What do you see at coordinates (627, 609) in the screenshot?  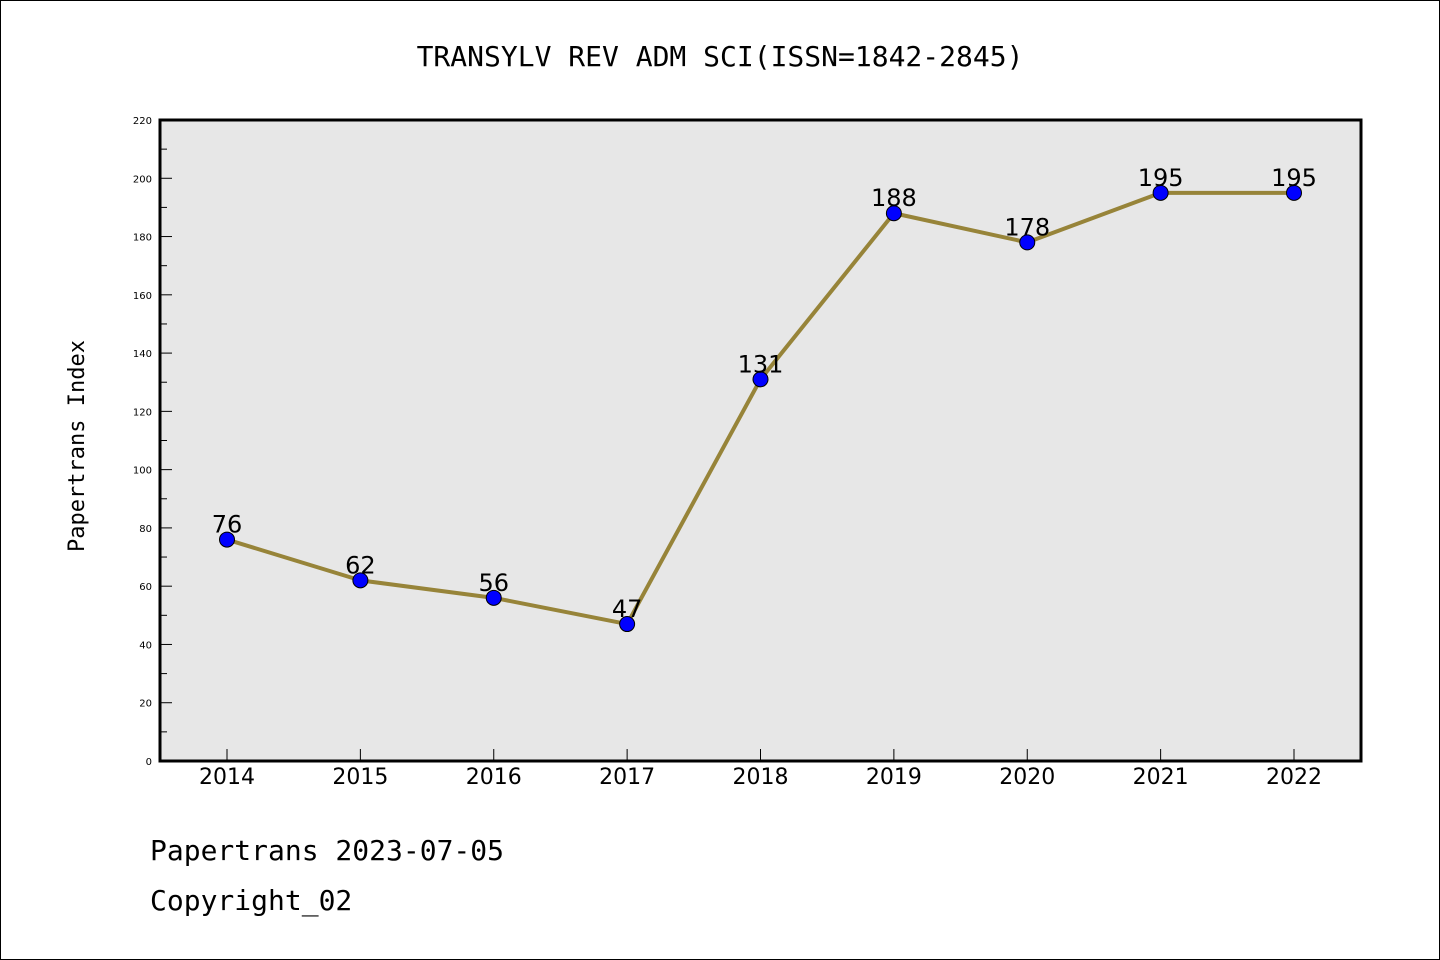 I see `data-label: 47` at bounding box center [627, 609].